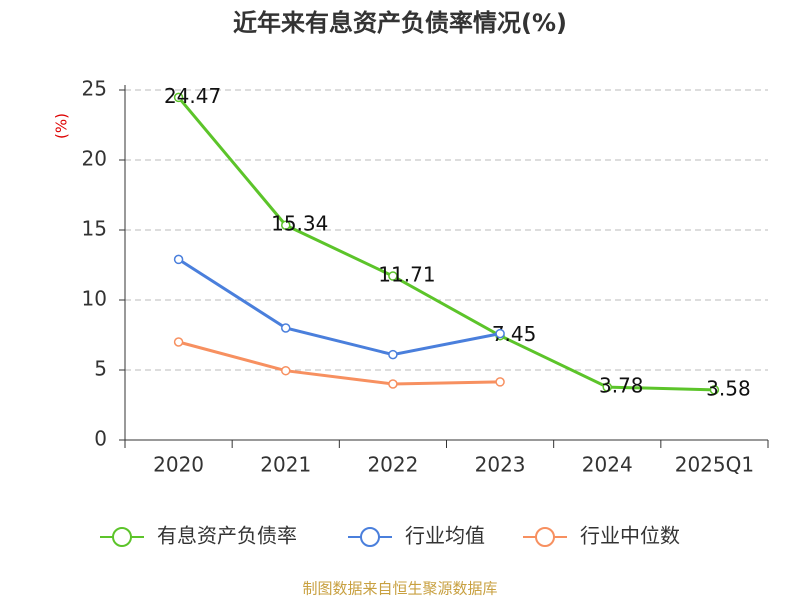 This screenshot has height=600, width=800. Describe the element at coordinates (285, 465) in the screenshot. I see `x-tick-label: 2021` at that location.